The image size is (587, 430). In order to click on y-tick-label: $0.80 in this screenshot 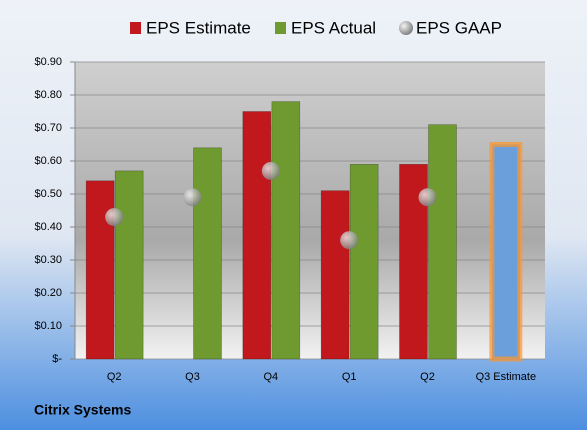, I will do `click(48, 95)`.